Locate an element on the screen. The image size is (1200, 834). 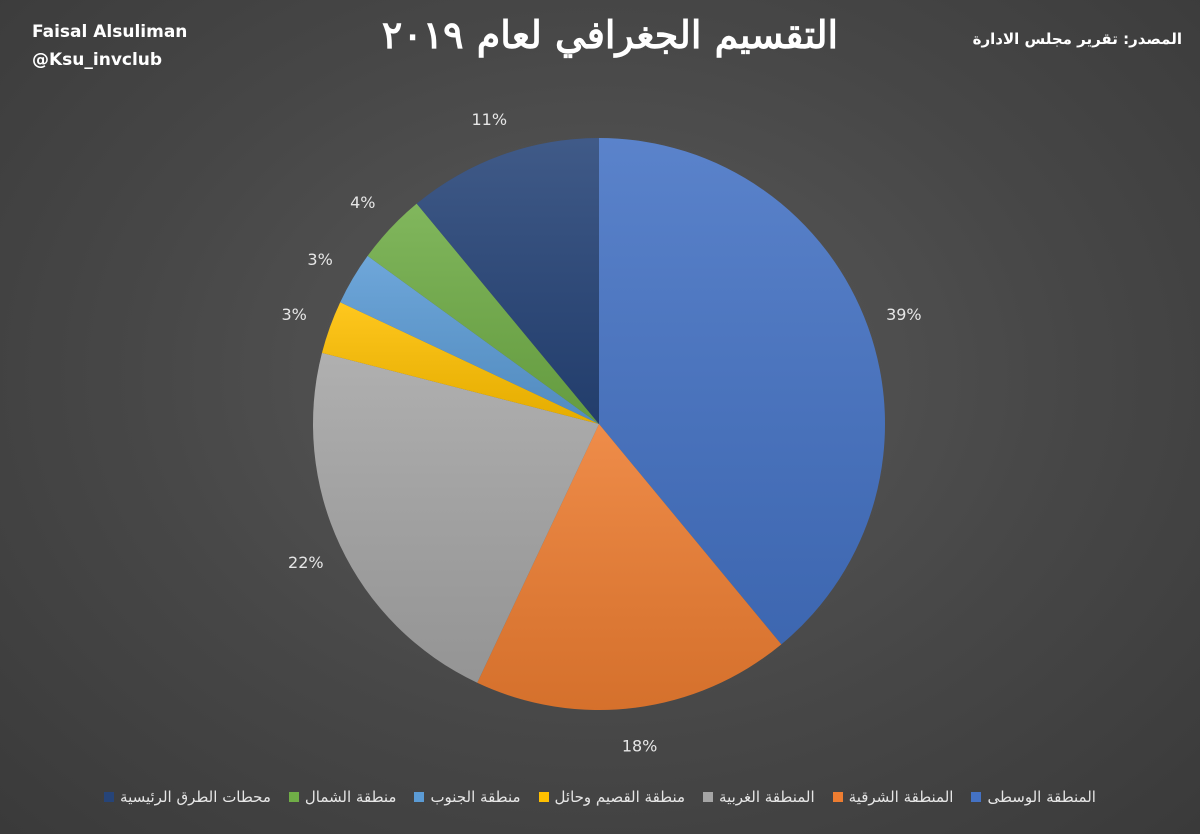
legend-item-5: منطقة الشمال is located at coordinates (342, 797).